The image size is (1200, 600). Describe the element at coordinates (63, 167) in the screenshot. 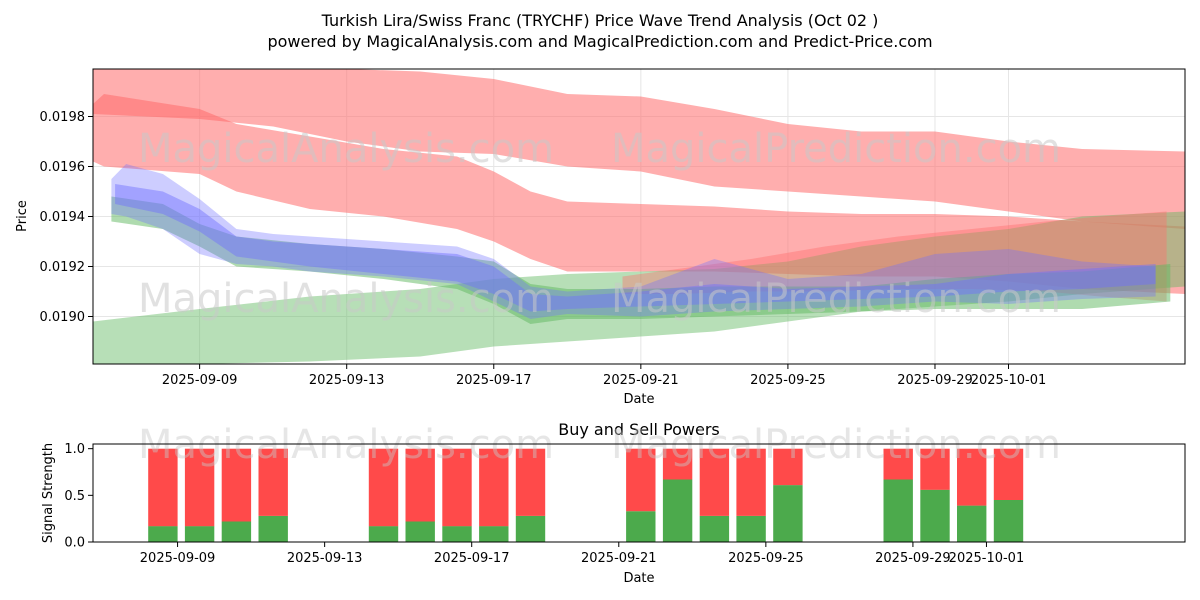

I see `price-y-tick-label: 0.0196` at that location.